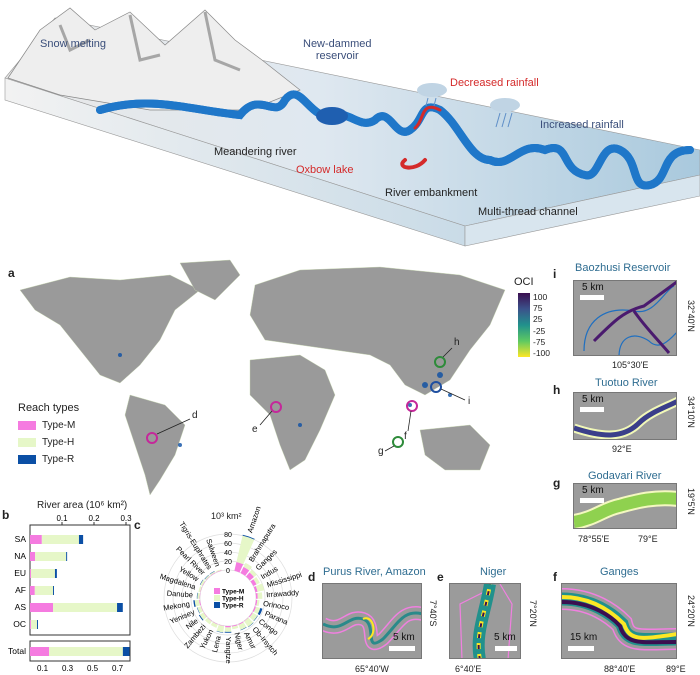 The width and height of the screenshot is (700, 675). Describe the element at coordinates (691, 316) in the screenshot. I see `inset-i-lat: 32°40'N` at that location.